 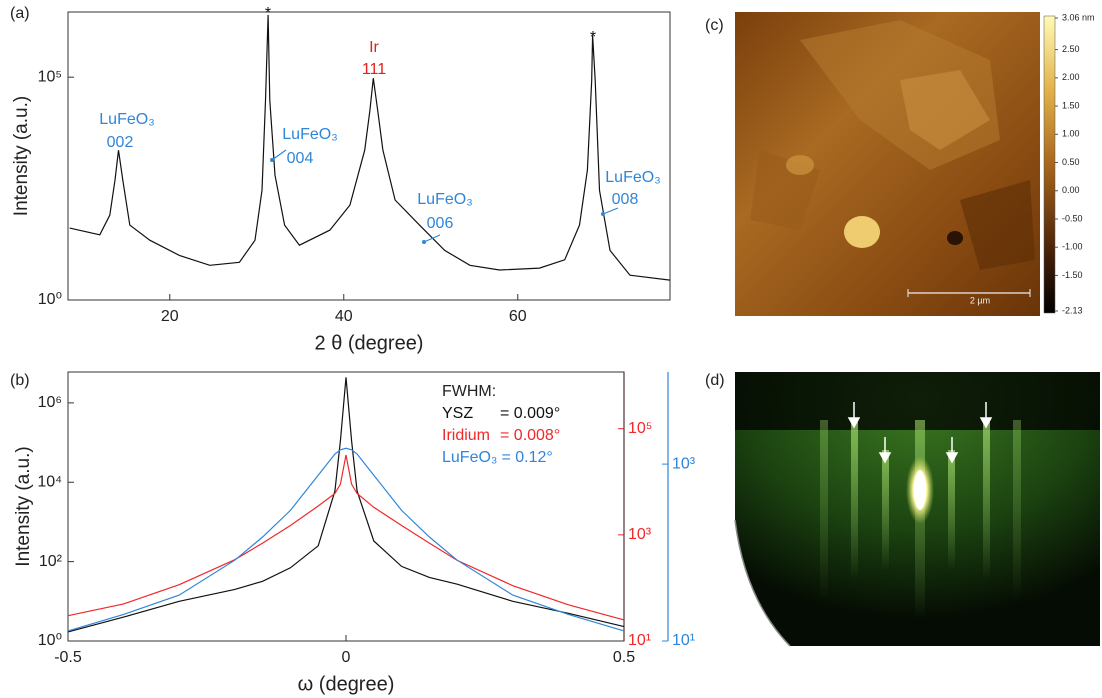 What do you see at coordinates (518, 316) in the screenshot?
I see `x-tick-label: 60` at bounding box center [518, 316].